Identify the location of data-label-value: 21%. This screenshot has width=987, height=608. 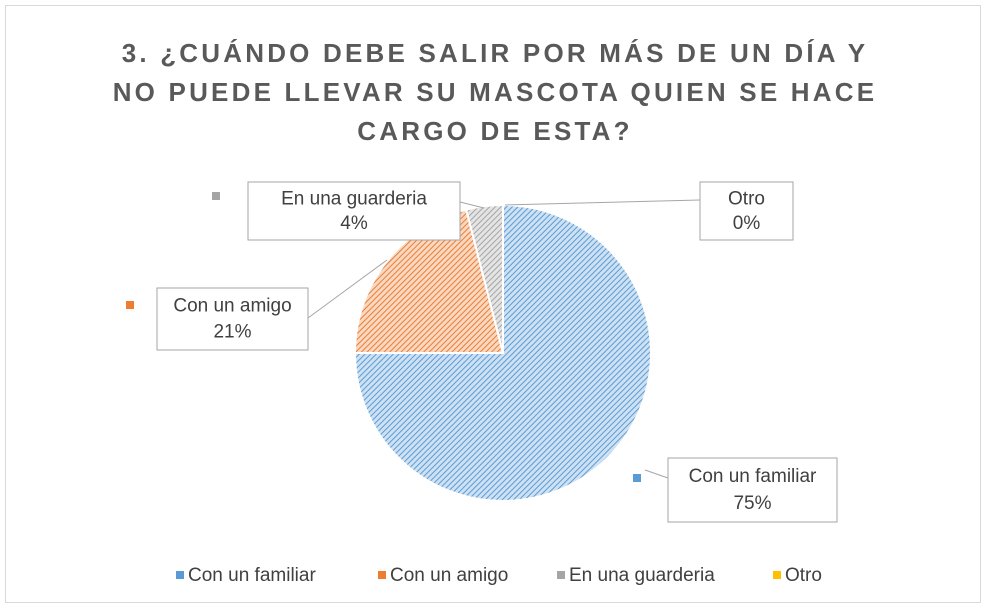
(232, 332).